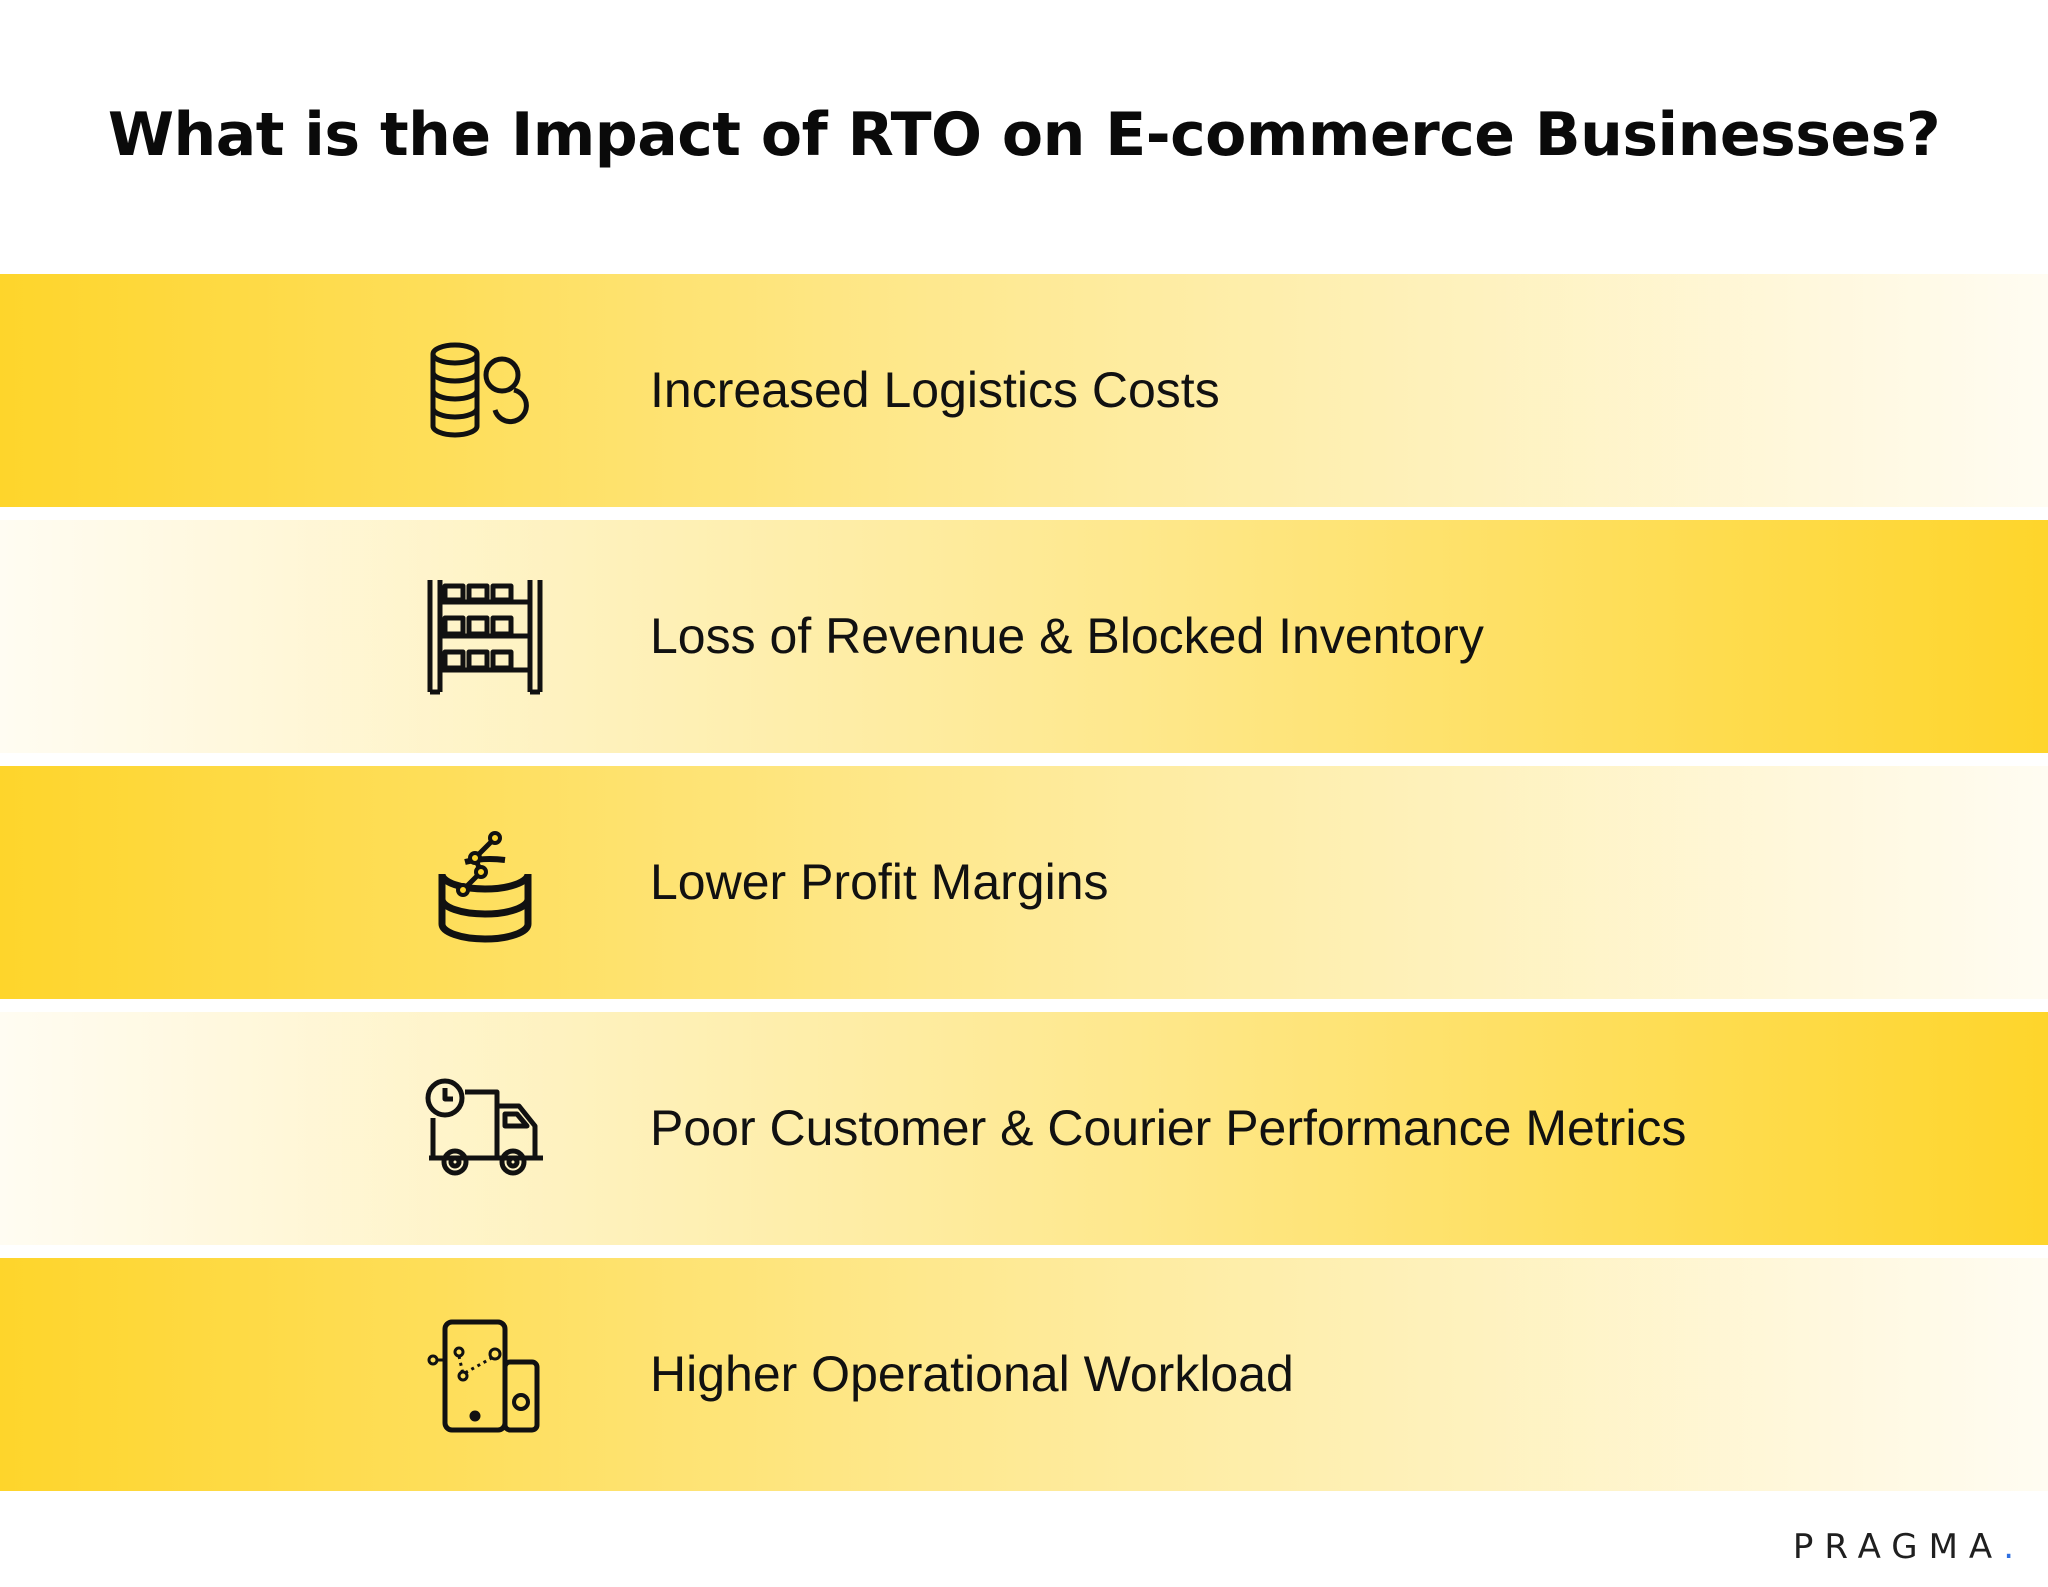 This screenshot has height=1587, width=2048. I want to click on coin-stack-chart-icon, so click(485, 882).